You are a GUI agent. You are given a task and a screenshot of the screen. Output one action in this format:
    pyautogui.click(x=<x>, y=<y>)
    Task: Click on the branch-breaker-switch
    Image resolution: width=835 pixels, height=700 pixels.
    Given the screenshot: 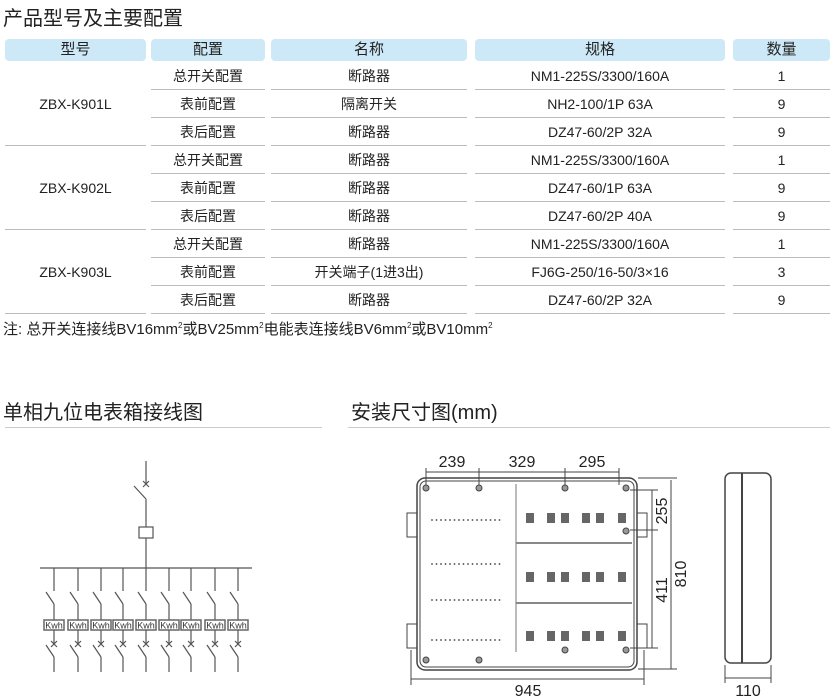 What is the action you would take?
    pyautogui.click(x=97, y=651)
    